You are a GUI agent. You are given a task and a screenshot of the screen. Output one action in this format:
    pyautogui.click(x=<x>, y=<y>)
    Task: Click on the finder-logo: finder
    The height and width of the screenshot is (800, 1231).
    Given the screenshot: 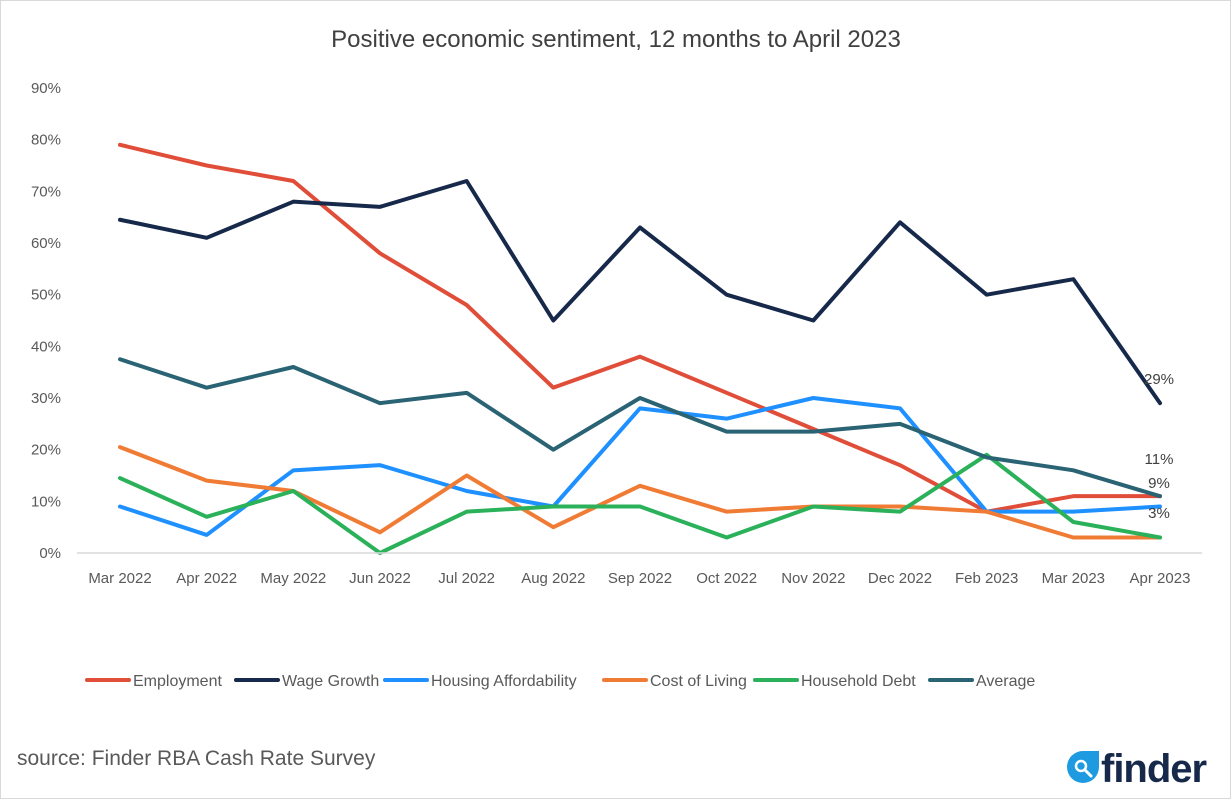 What is the action you would take?
    pyautogui.click(x=1137, y=768)
    